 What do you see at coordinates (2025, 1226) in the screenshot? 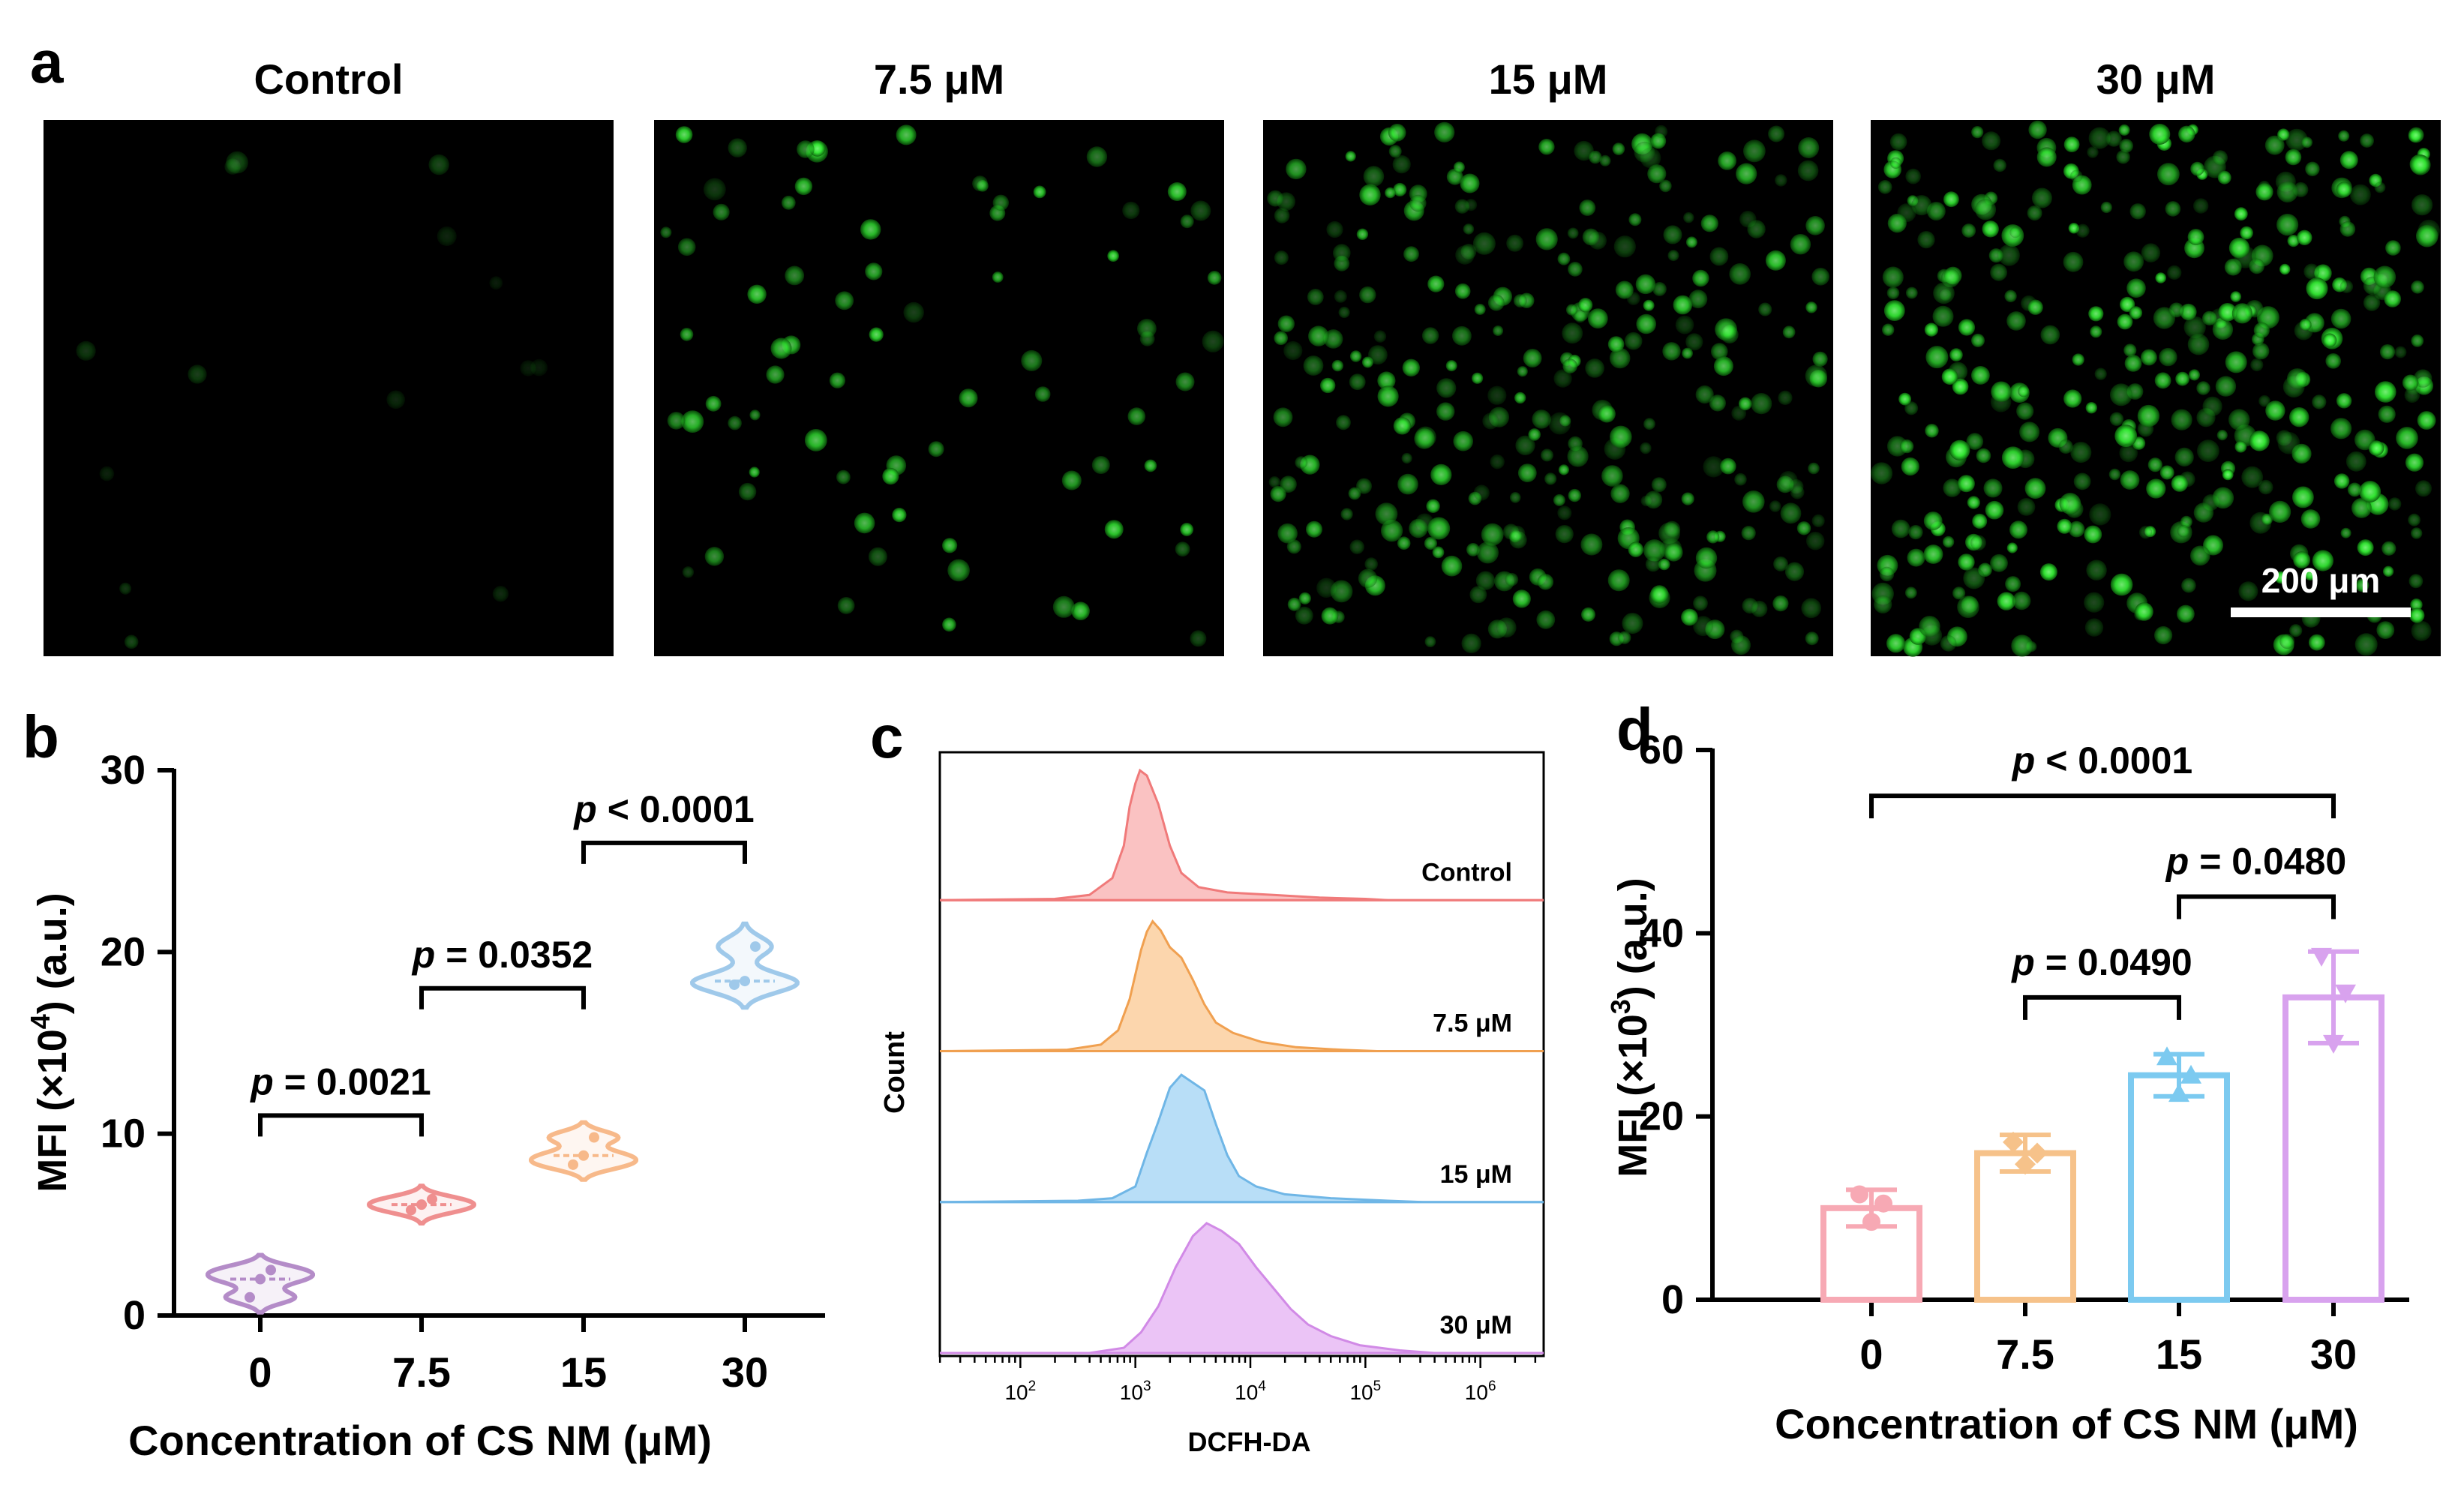
I see `bar-7.5` at bounding box center [2025, 1226].